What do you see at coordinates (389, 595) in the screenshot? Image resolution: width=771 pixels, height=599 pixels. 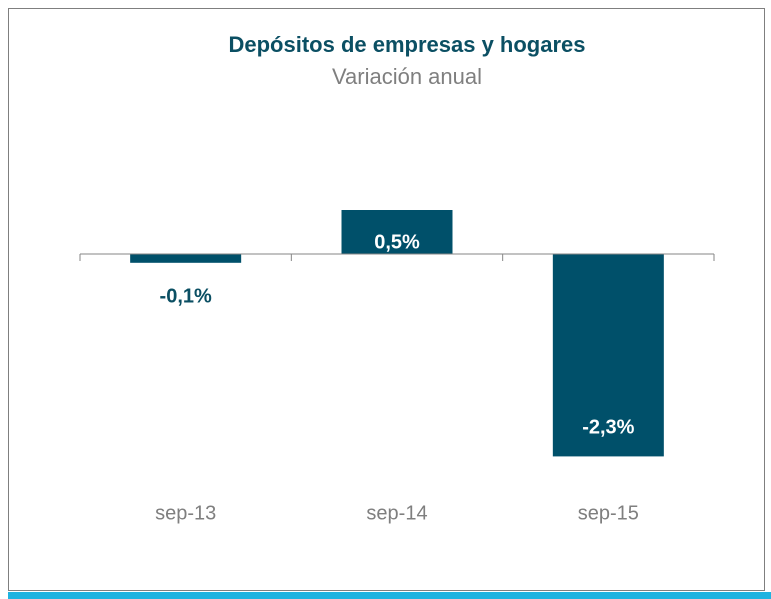 I see `bottom-band` at bounding box center [389, 595].